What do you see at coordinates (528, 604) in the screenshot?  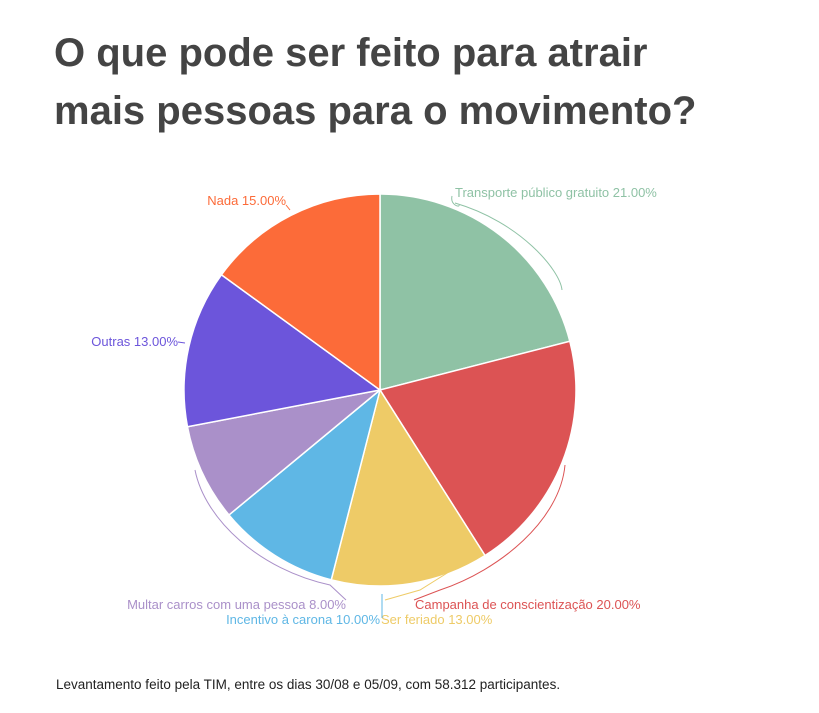 I see `slice-label-1: Campanha de conscientização 20.00%` at bounding box center [528, 604].